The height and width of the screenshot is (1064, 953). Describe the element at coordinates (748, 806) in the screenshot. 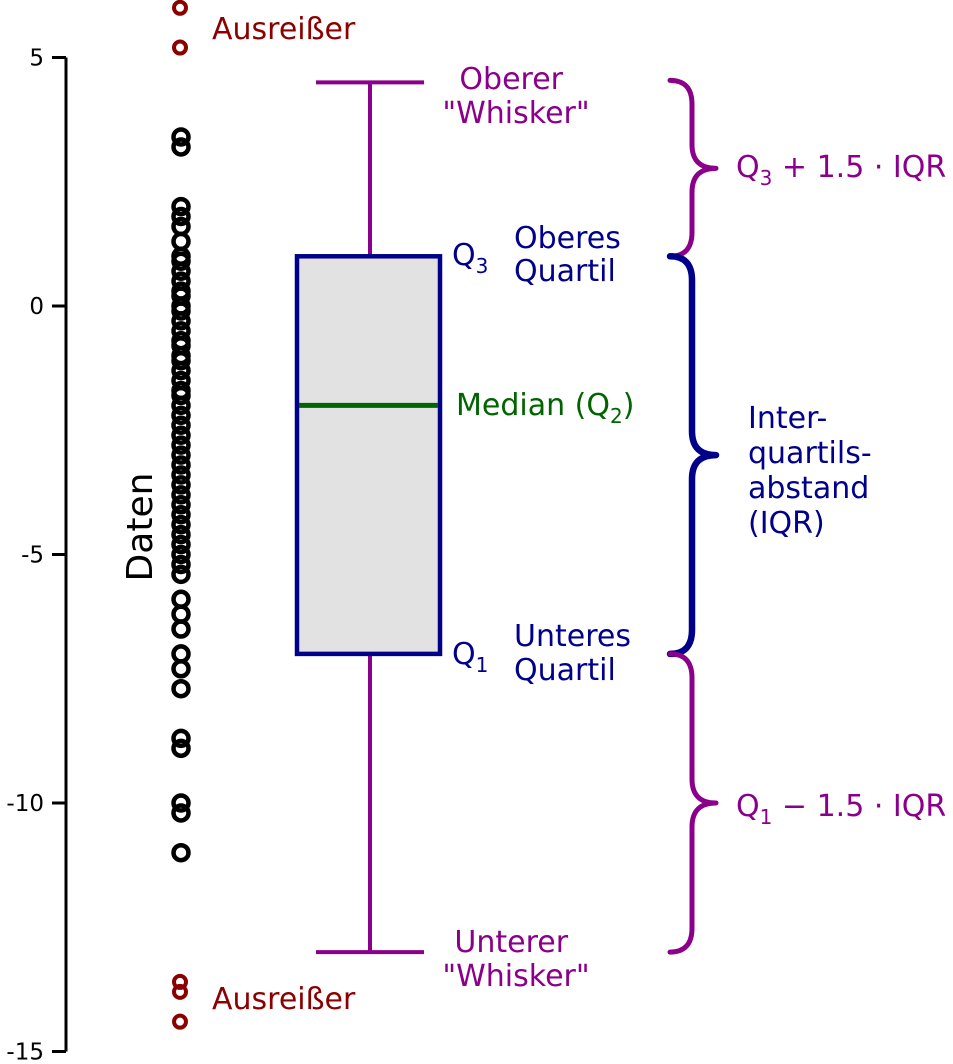

I see `lower-fence-q: Q` at that location.